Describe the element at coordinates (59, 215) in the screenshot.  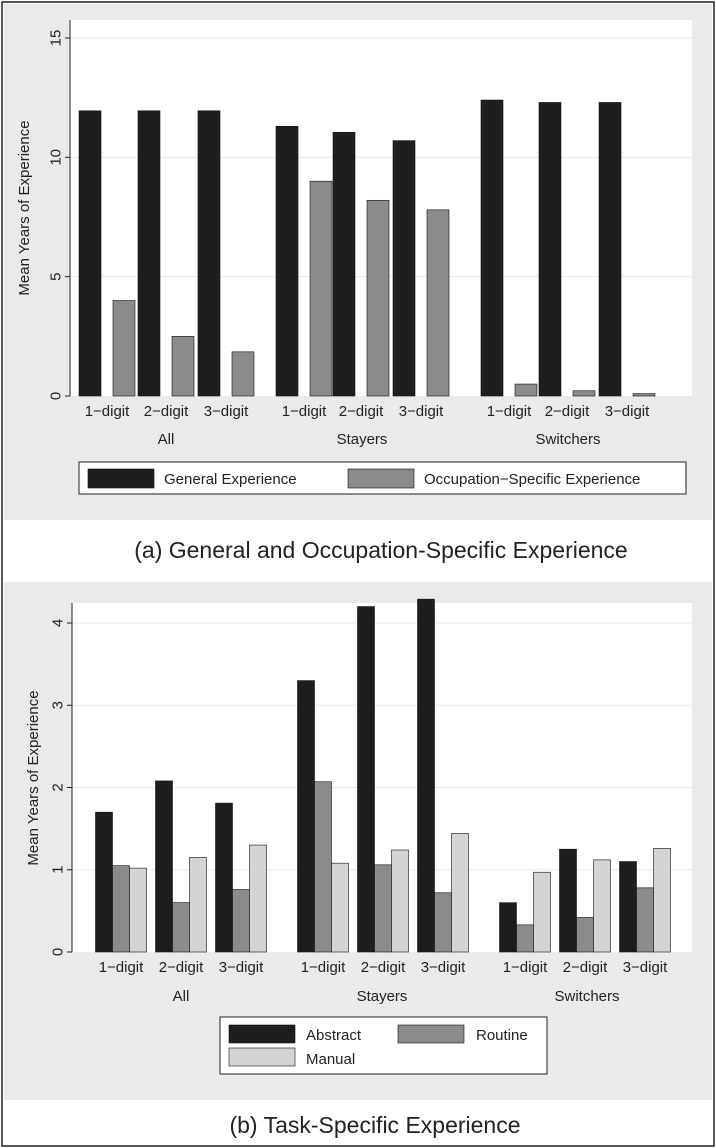
I see `panel-a-y-ticks: 0 5 10 15` at that location.